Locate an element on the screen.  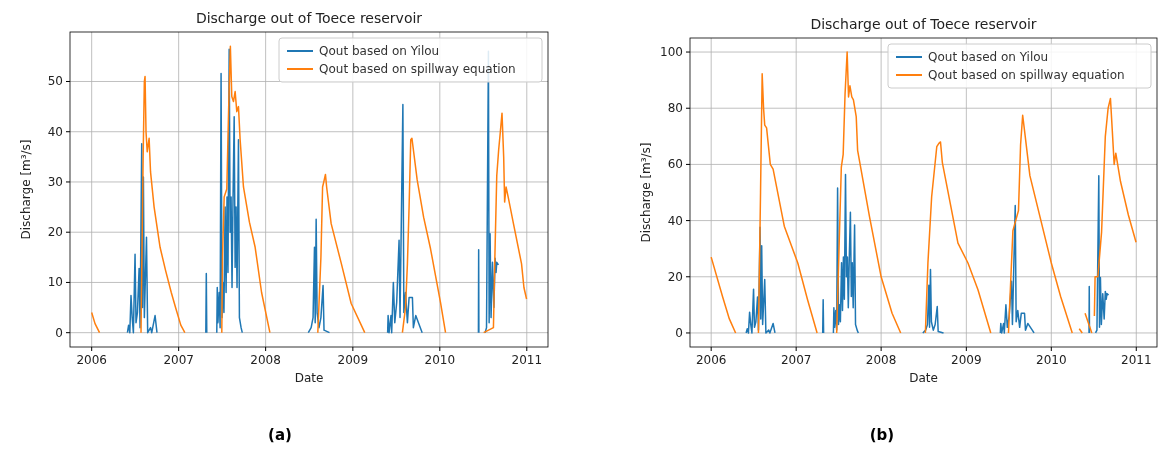
y-tick-label: 10 is located at coordinates (55, 282).